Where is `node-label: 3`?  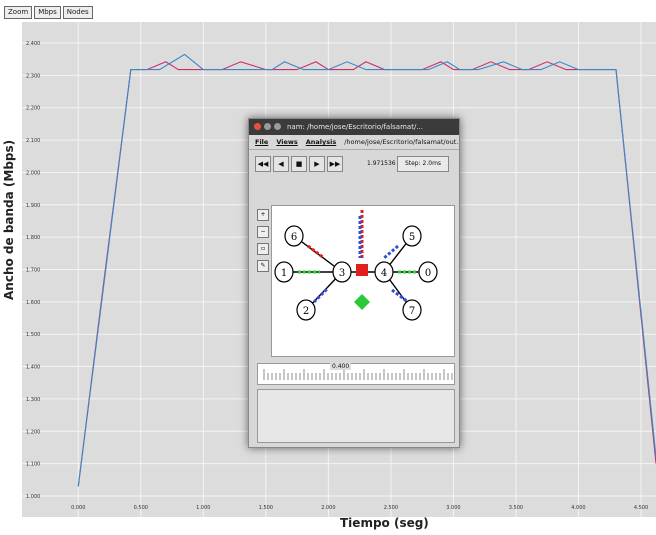
node-label: 3 is located at coordinates (342, 273).